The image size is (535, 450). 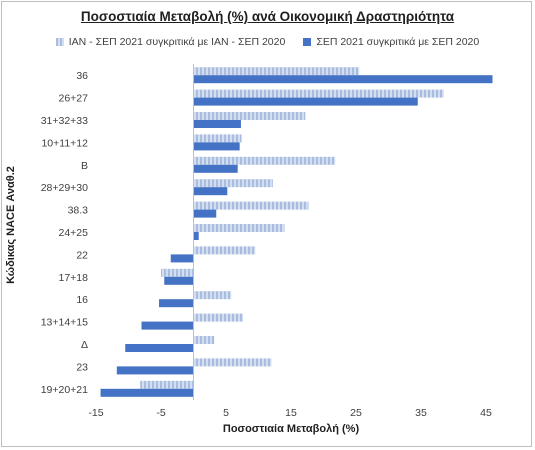 I want to click on legend-item-series-2: ΣΕΠ 2021 συγκριτικά με ΣΕΠ 2020, so click(x=391, y=42).